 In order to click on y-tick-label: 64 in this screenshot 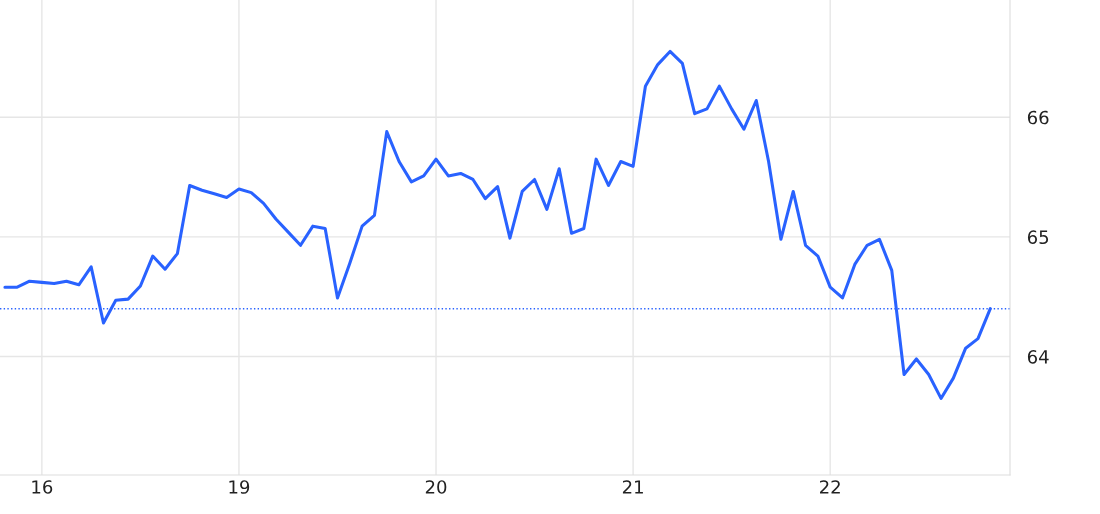, I will do `click(1038, 357)`.